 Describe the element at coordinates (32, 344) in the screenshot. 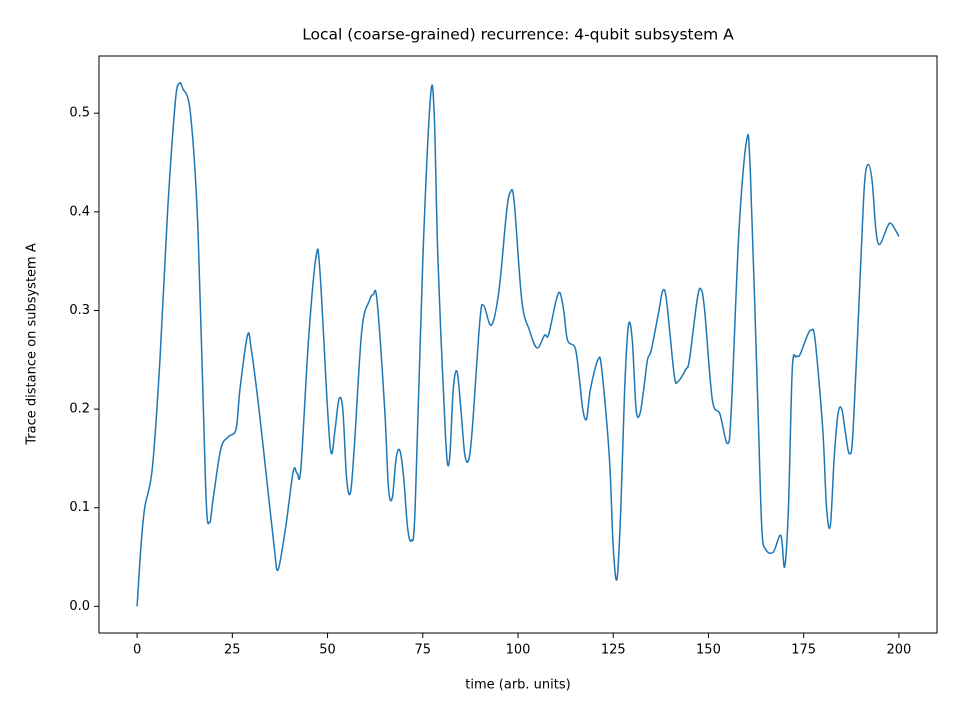

I see `y-axis-label: Trace distance on subsystem A` at that location.